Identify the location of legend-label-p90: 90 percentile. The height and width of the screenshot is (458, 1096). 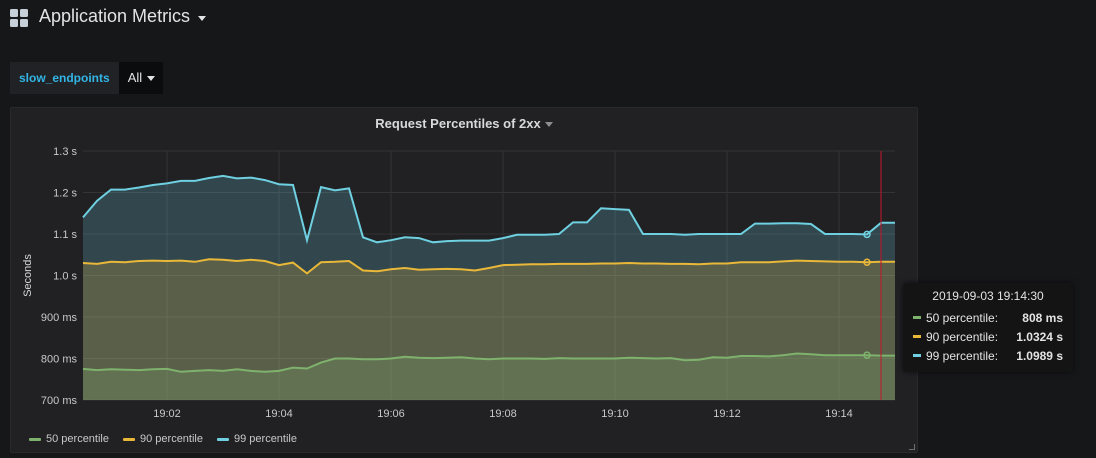
(171, 439).